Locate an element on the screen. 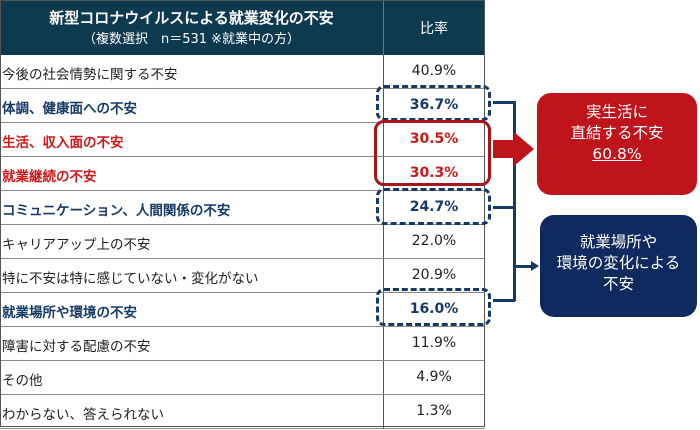 This screenshot has height=430, width=700. row-label: 特に不安は特に感じていない・変化がない is located at coordinates (130, 279).